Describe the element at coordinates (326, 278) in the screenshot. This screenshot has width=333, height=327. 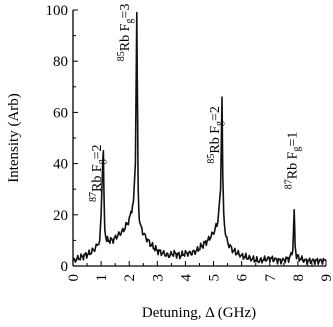
I see `x-tick-label: 9` at that location.